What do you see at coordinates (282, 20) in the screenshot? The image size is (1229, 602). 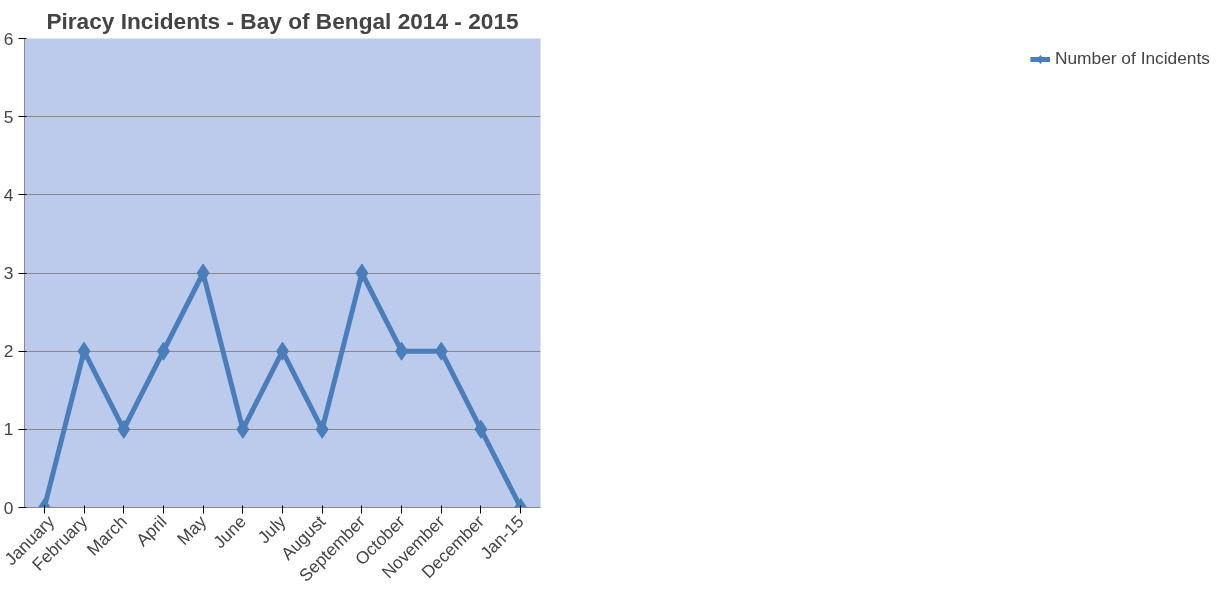 I see `chart-title: Piracy Incidents - Bay of Bengal 2014 - 2015` at bounding box center [282, 20].